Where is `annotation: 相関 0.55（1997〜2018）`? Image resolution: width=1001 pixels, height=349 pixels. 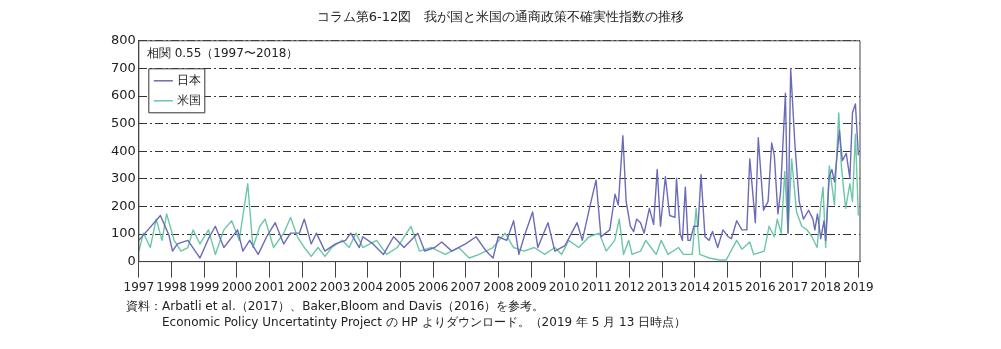 annotation: 相関 0.55（1997〜2018） is located at coordinates (222, 52).